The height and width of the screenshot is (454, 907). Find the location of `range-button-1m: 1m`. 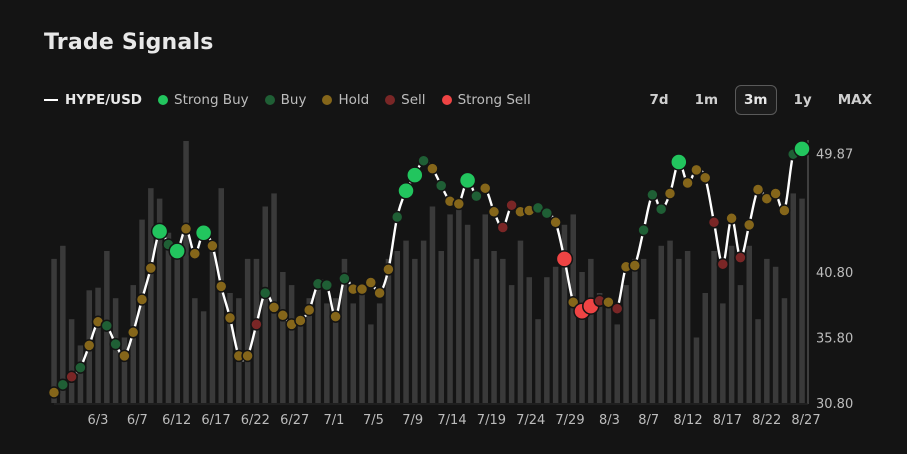

range-button-1m: 1m is located at coordinates (706, 100).